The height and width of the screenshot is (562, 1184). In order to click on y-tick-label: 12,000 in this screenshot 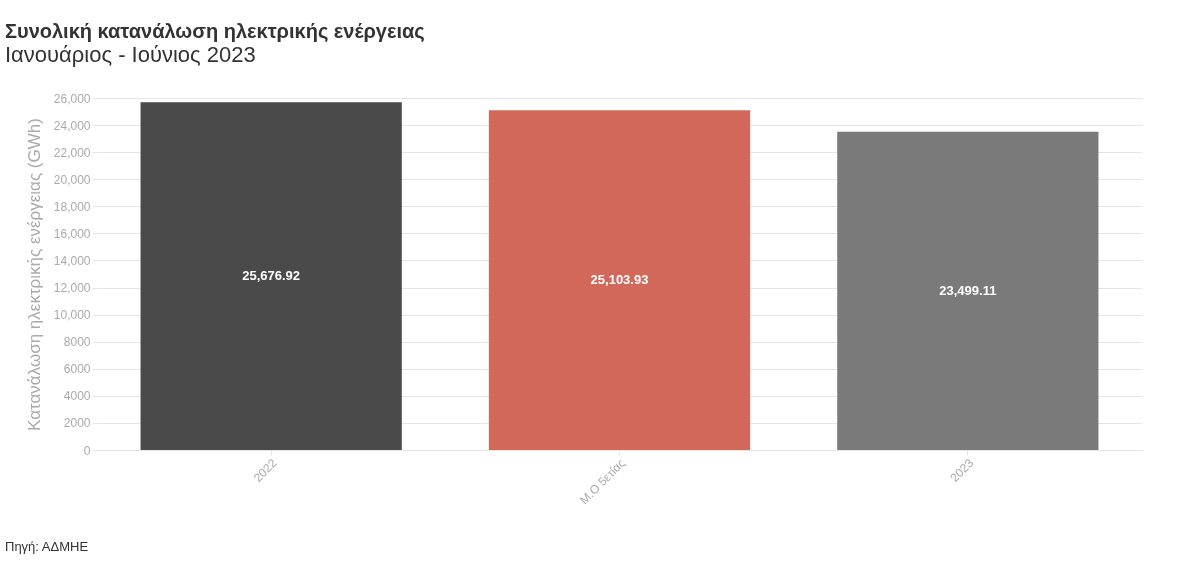, I will do `click(72, 288)`.